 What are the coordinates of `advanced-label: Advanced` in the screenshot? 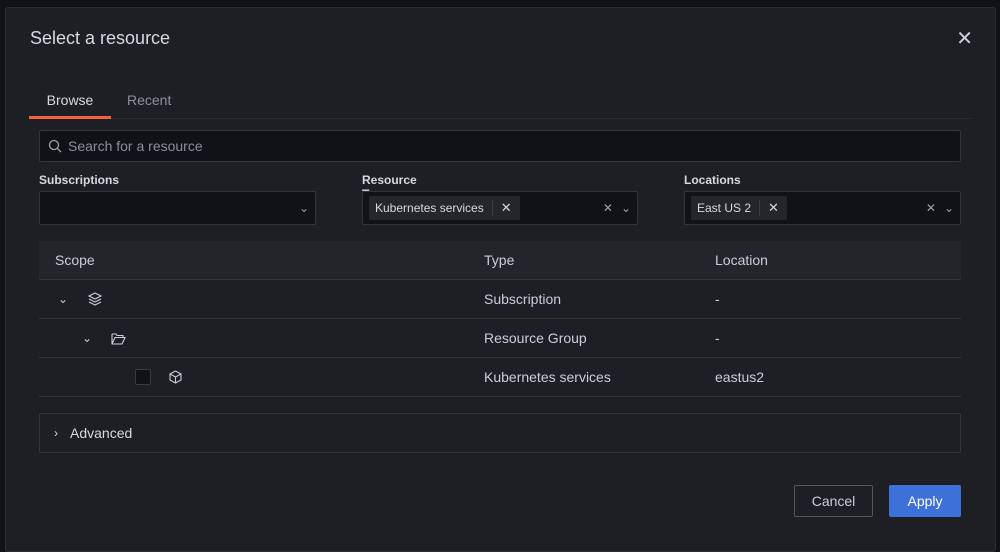 It's located at (101, 433).